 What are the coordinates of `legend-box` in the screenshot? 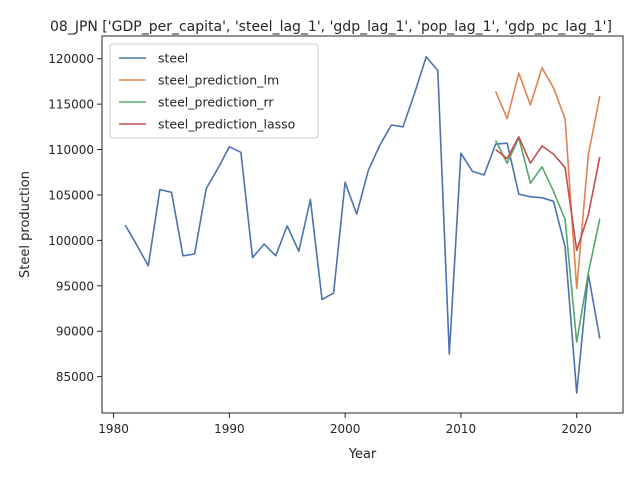 It's located at (214, 91).